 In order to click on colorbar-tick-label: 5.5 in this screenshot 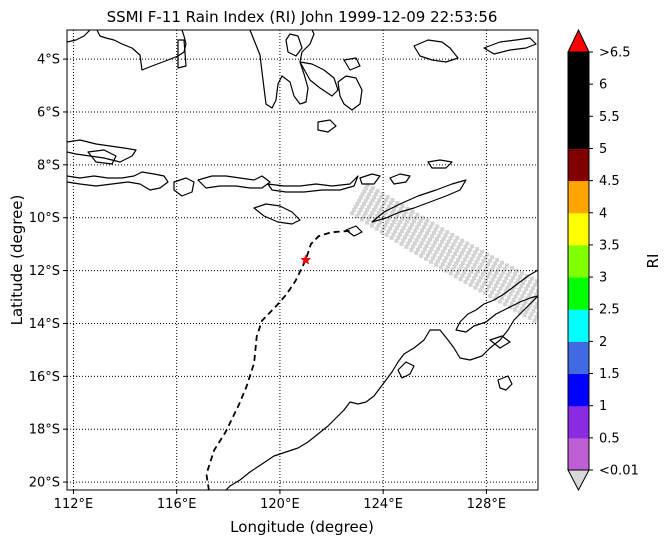, I will do `click(609, 117)`.